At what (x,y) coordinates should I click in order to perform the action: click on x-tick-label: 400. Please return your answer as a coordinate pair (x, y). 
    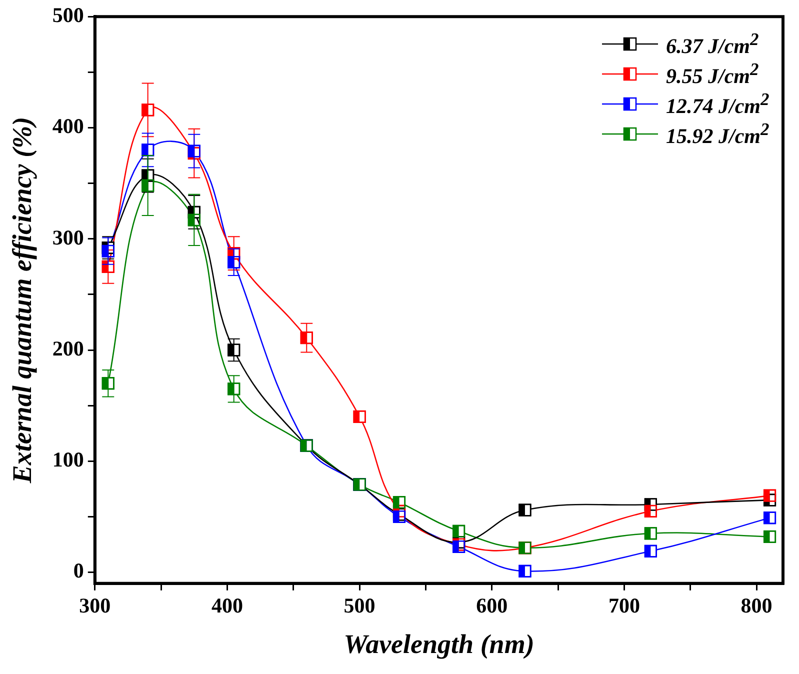
    Looking at the image, I should click on (227, 605).